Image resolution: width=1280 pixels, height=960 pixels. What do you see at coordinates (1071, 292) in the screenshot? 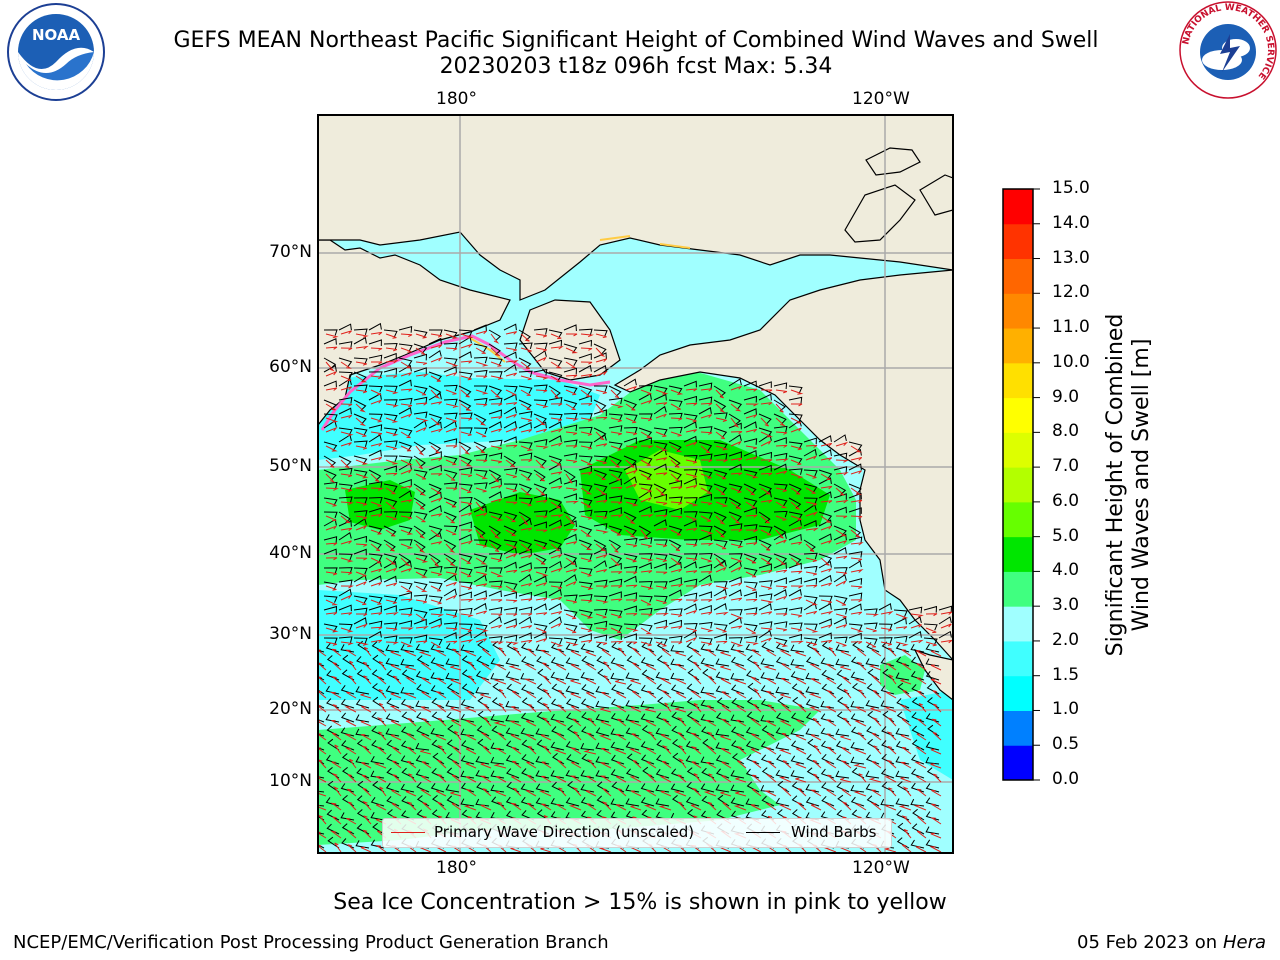
I see `colorbar-tick-label: 12.0` at bounding box center [1071, 292].